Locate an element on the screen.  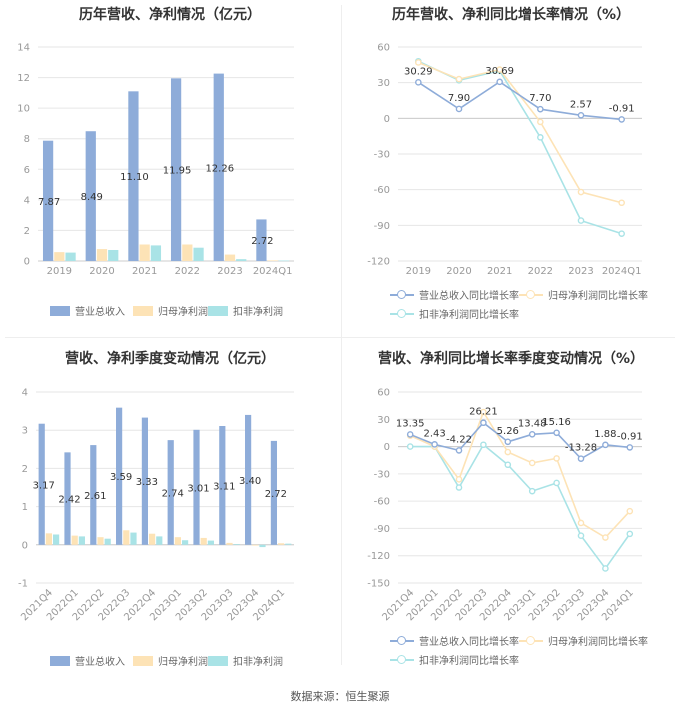
vertical-divider is located at coordinates (341, 335).